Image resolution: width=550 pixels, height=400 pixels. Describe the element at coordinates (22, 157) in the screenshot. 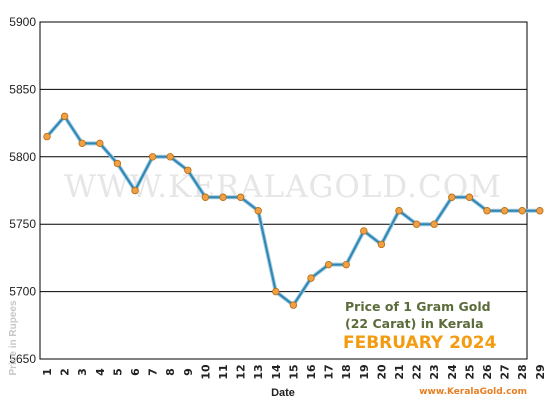

I see `y-tick-label: 5800` at that location.